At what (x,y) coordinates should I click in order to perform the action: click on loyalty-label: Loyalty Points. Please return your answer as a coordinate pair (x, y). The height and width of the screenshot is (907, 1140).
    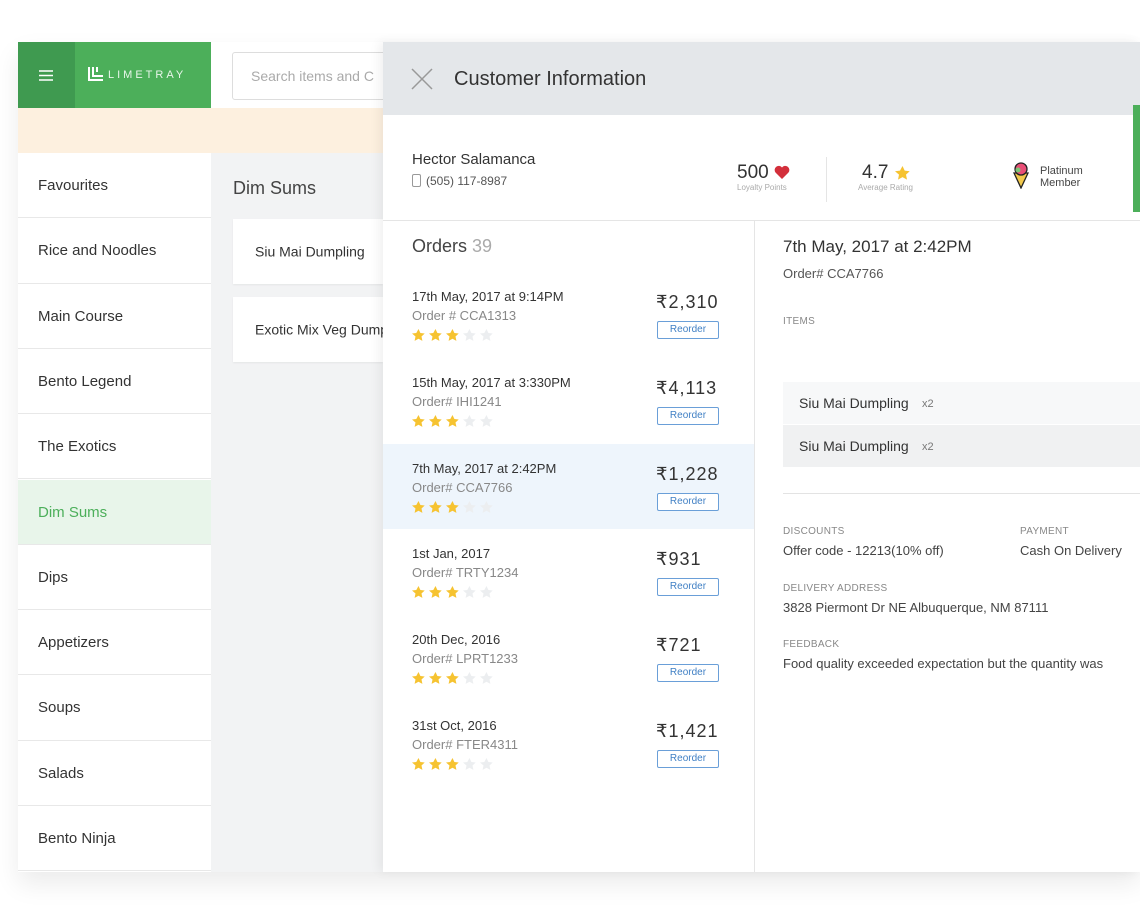
    Looking at the image, I should click on (762, 187).